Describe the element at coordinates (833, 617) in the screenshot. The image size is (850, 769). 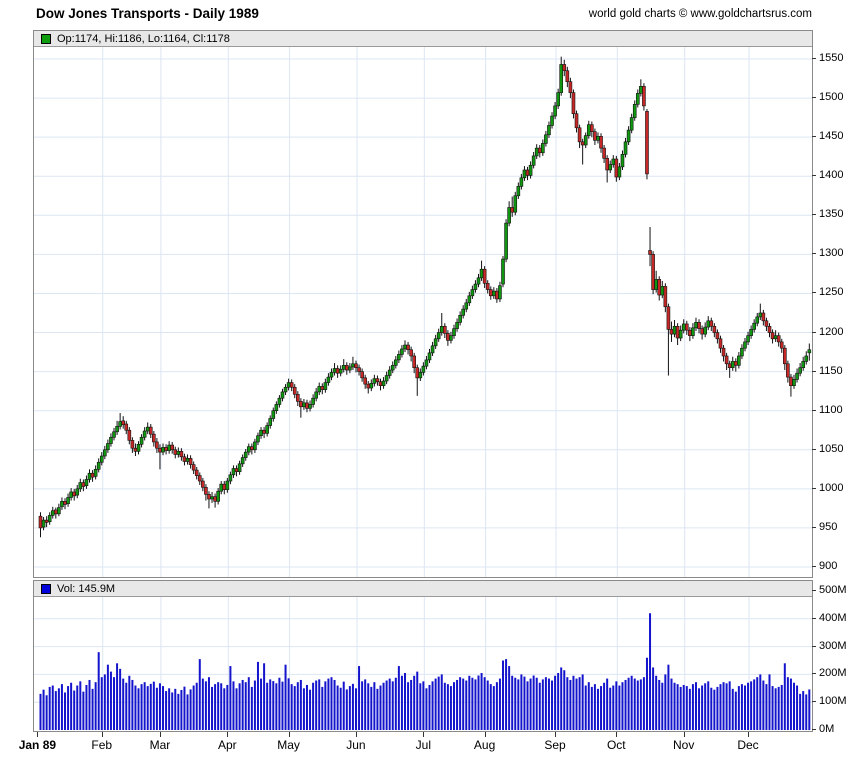
I see `volume-axis-label: 400M` at that location.